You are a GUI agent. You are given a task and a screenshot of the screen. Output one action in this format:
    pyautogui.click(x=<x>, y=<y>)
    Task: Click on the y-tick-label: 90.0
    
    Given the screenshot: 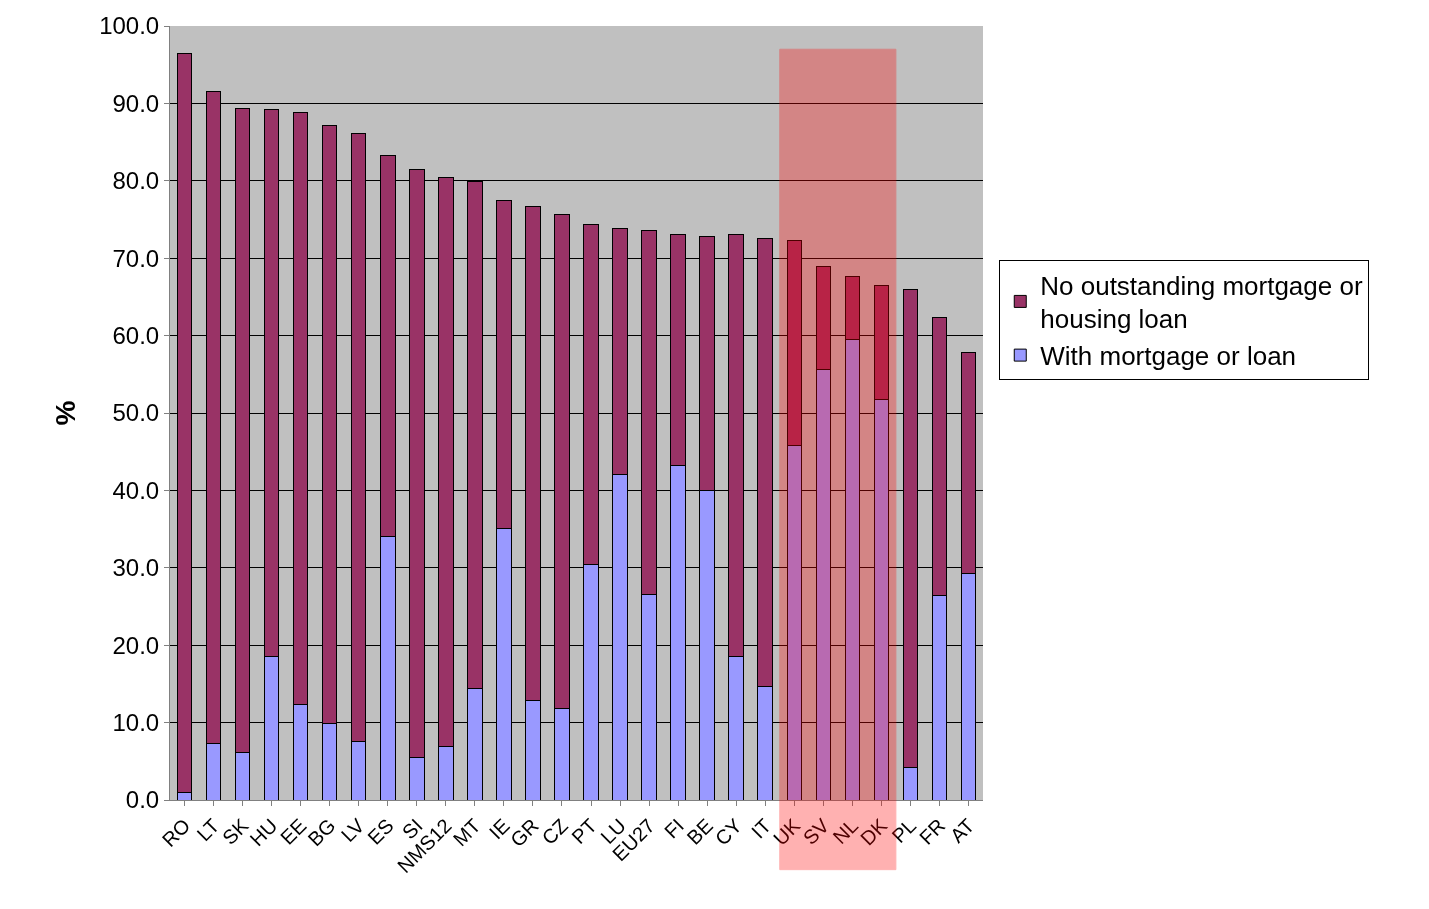 What is the action you would take?
    pyautogui.click(x=136, y=103)
    